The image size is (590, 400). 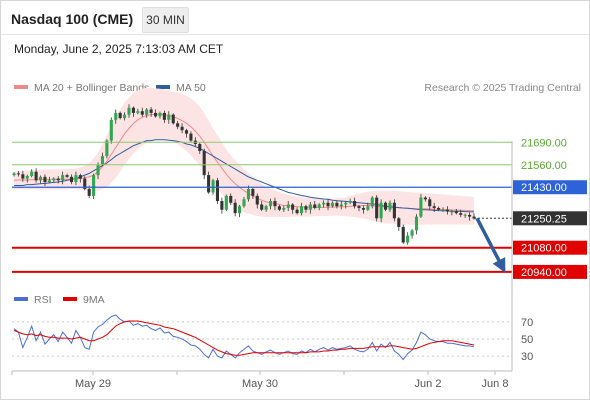 I want to click on level-label-4: 21080.00, so click(x=544, y=249).